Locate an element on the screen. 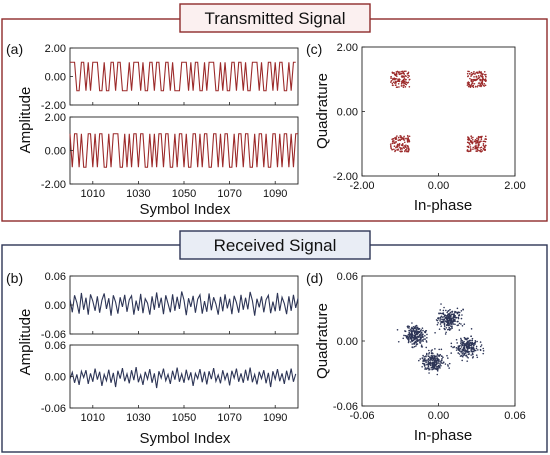 The image size is (550, 455). received-section-title-box is located at coordinates (275, 245).